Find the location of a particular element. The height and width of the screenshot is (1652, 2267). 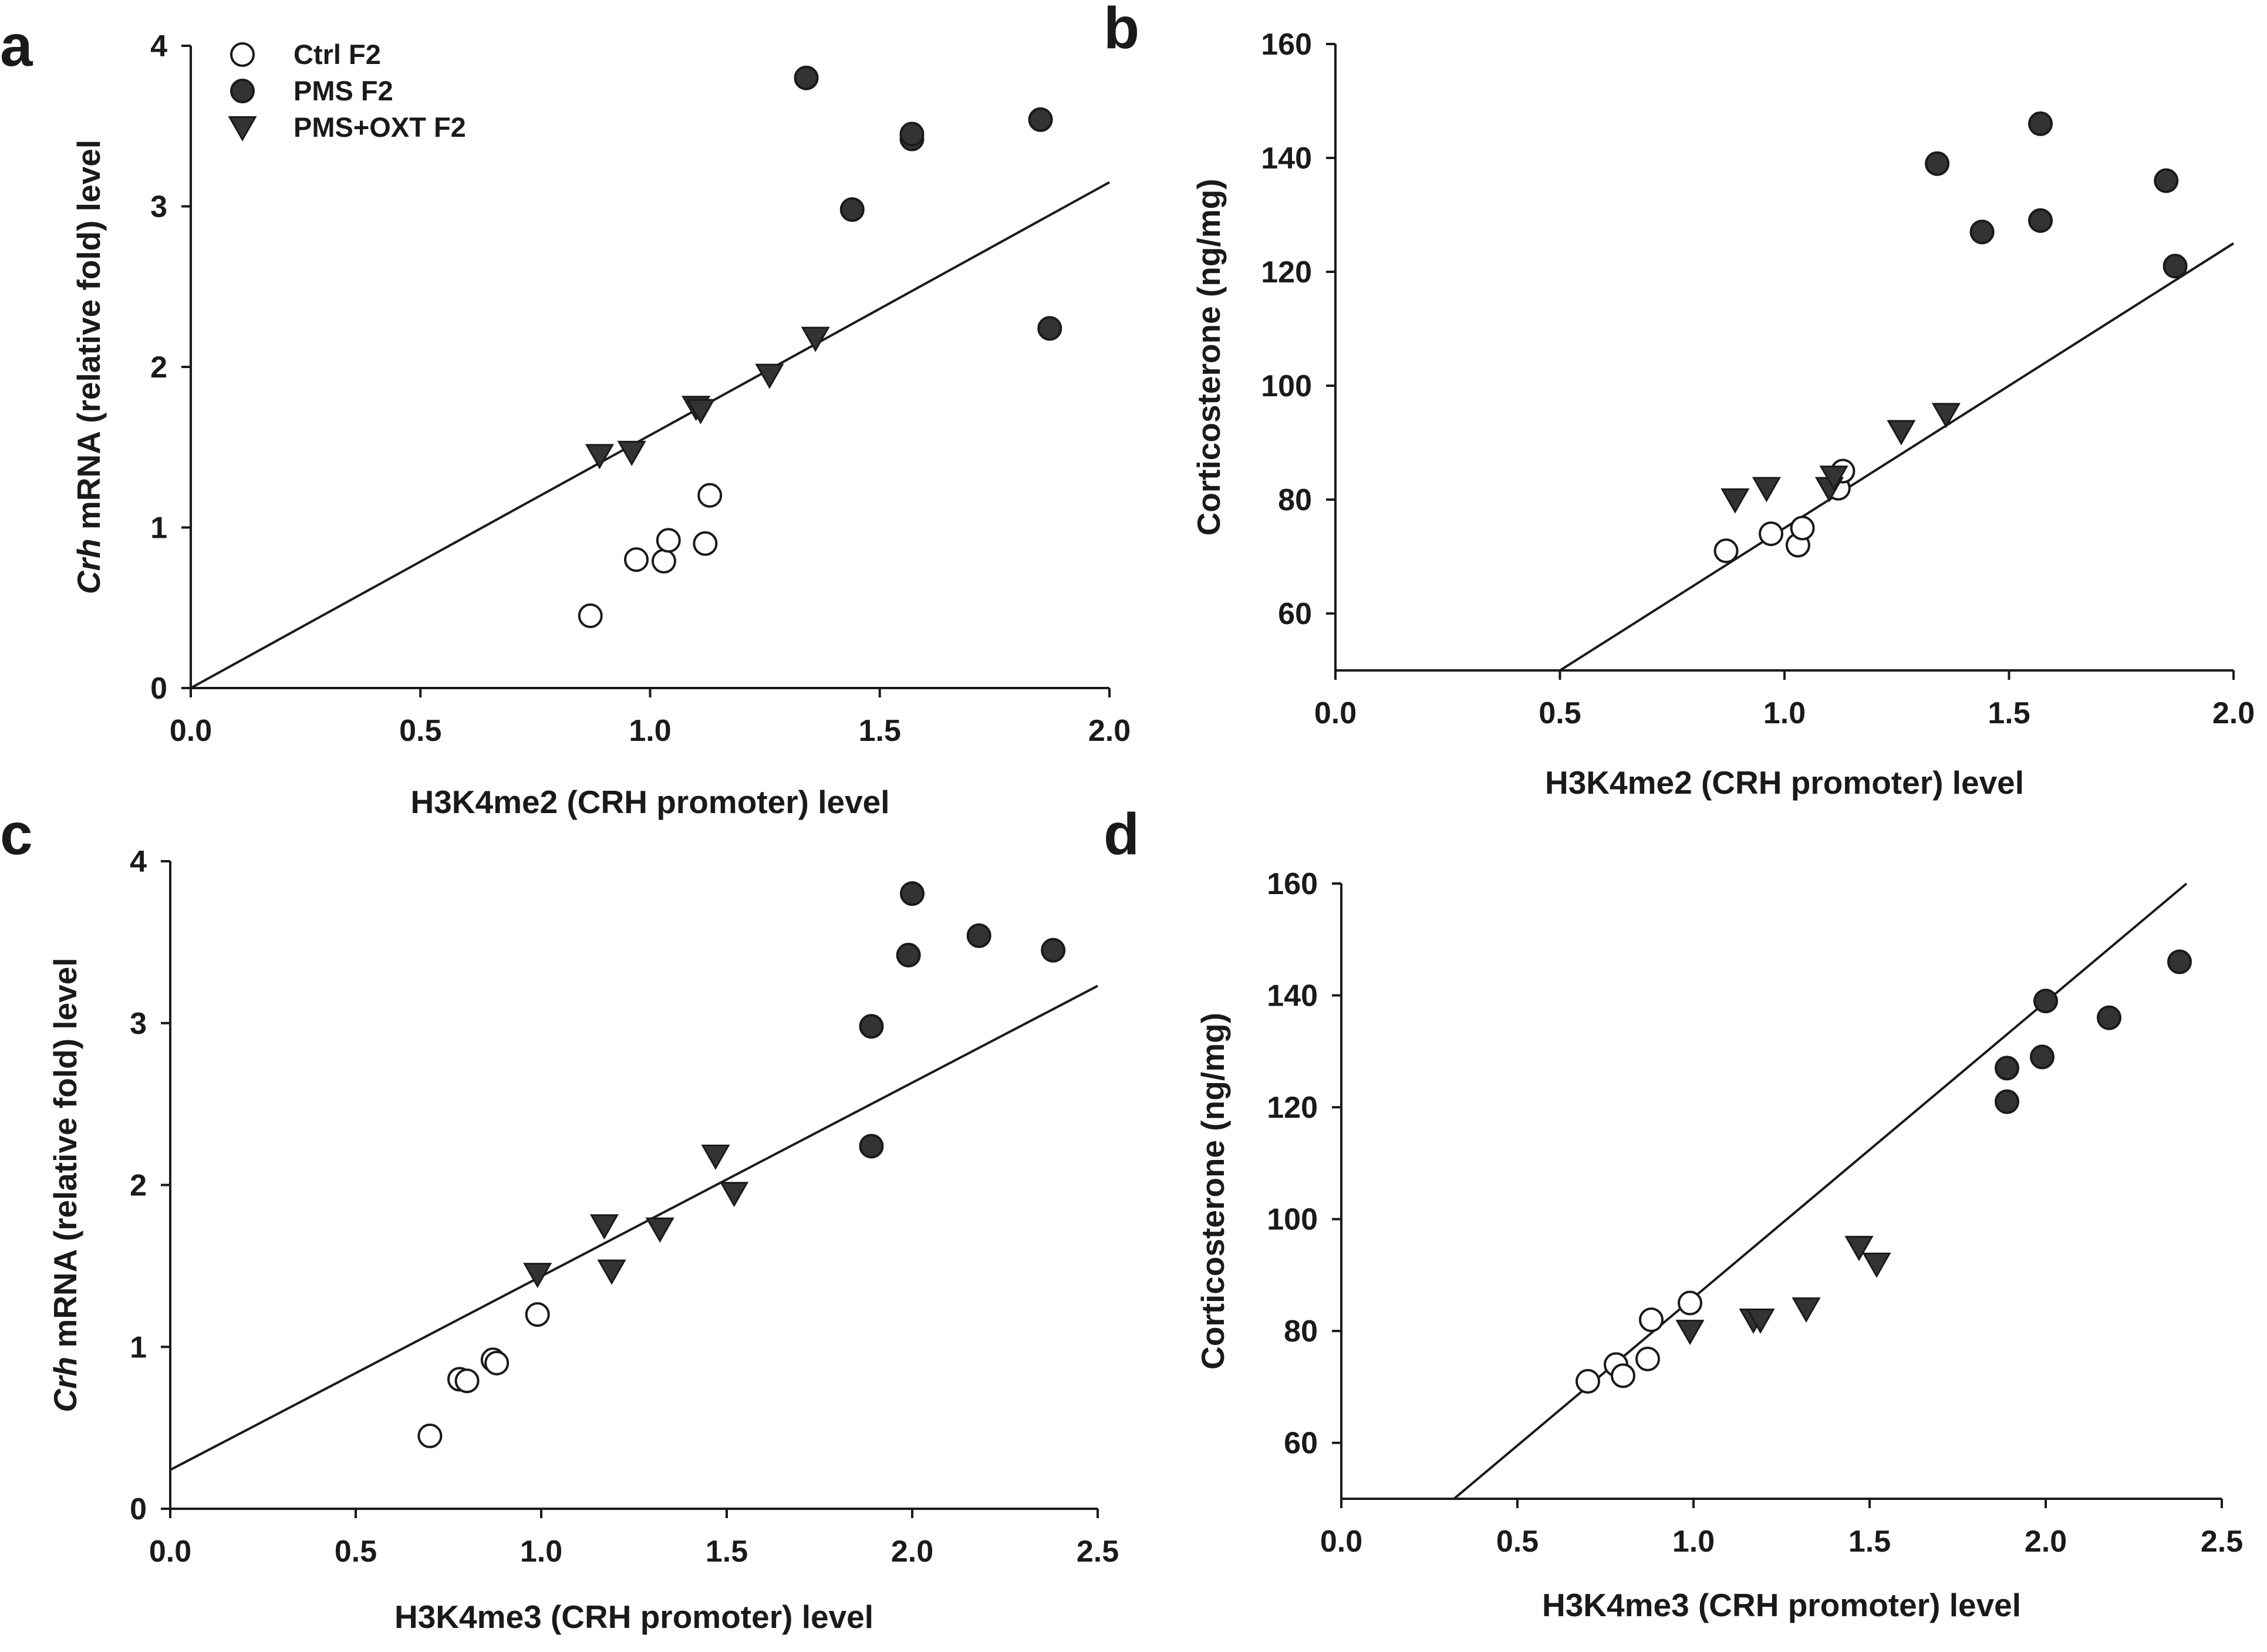

panel-letter: c is located at coordinates (16, 834).